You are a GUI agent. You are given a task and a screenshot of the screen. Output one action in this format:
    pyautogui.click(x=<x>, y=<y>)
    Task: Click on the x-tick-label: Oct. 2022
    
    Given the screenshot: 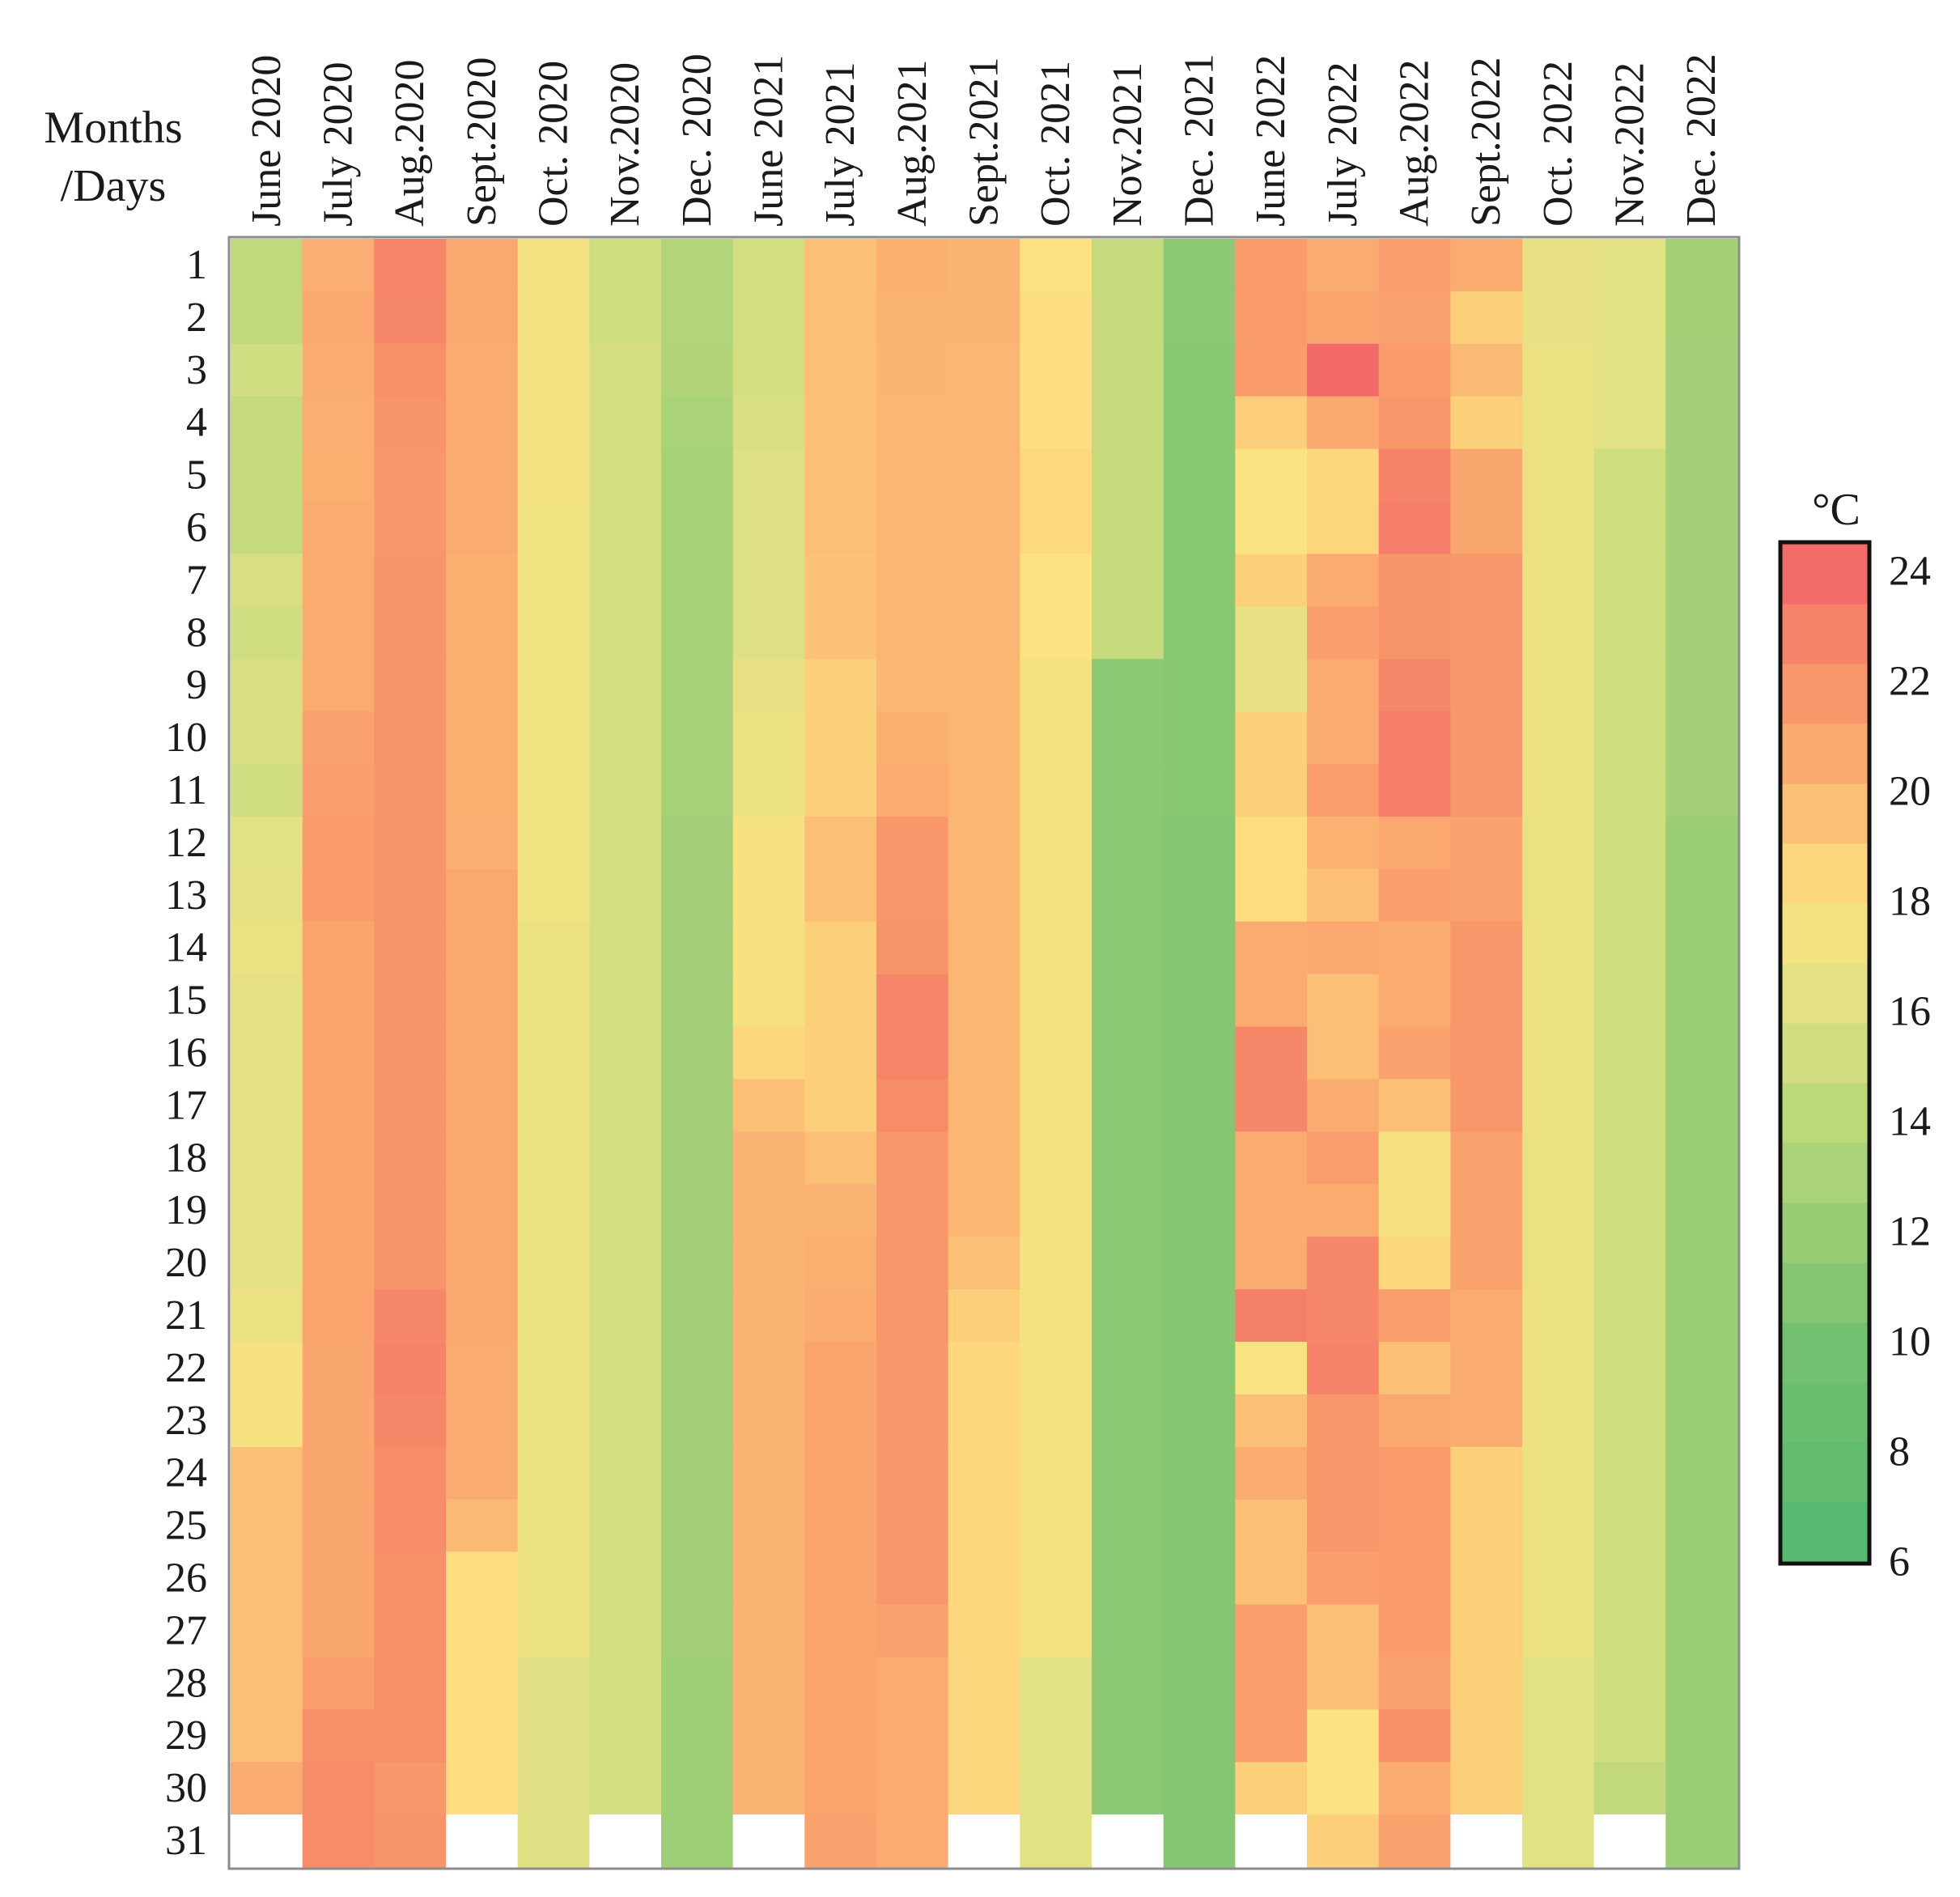 What is the action you would take?
    pyautogui.click(x=1558, y=144)
    